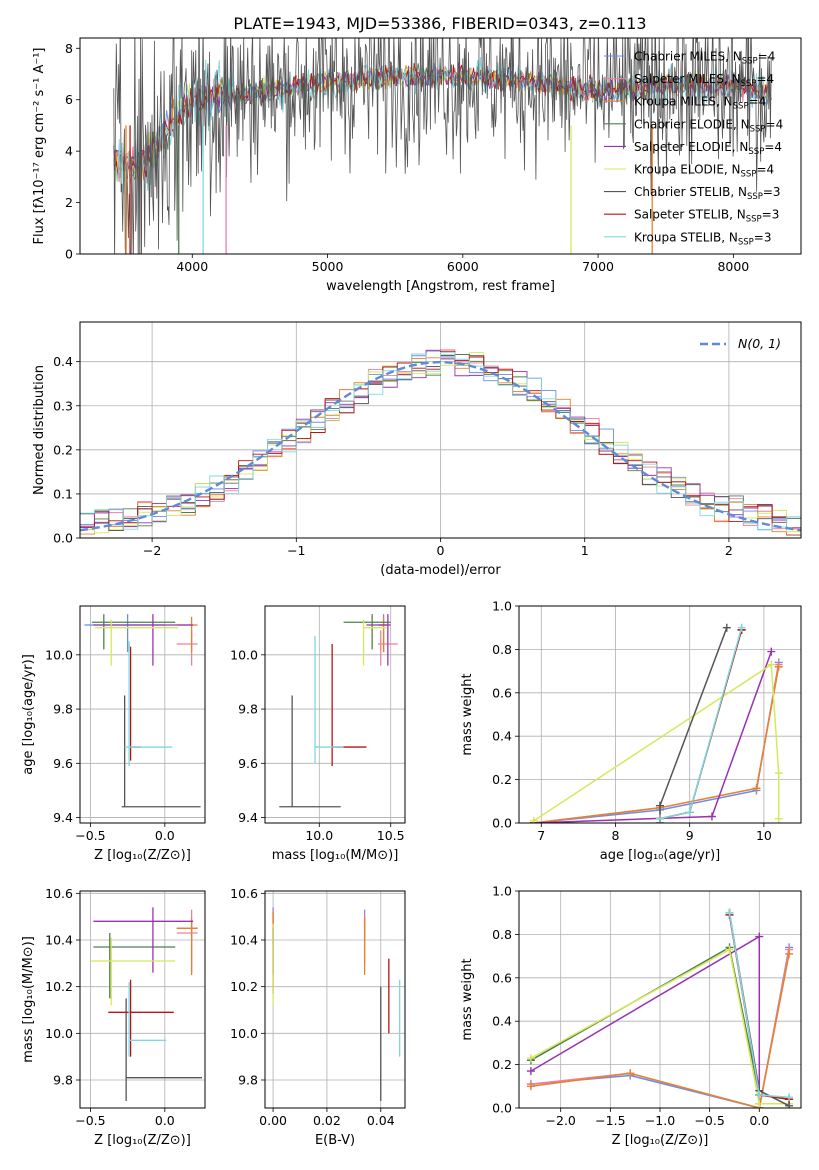 This screenshot has width=819, height=1170. I want to click on age-vs-Z-marks, so click(142, 711).